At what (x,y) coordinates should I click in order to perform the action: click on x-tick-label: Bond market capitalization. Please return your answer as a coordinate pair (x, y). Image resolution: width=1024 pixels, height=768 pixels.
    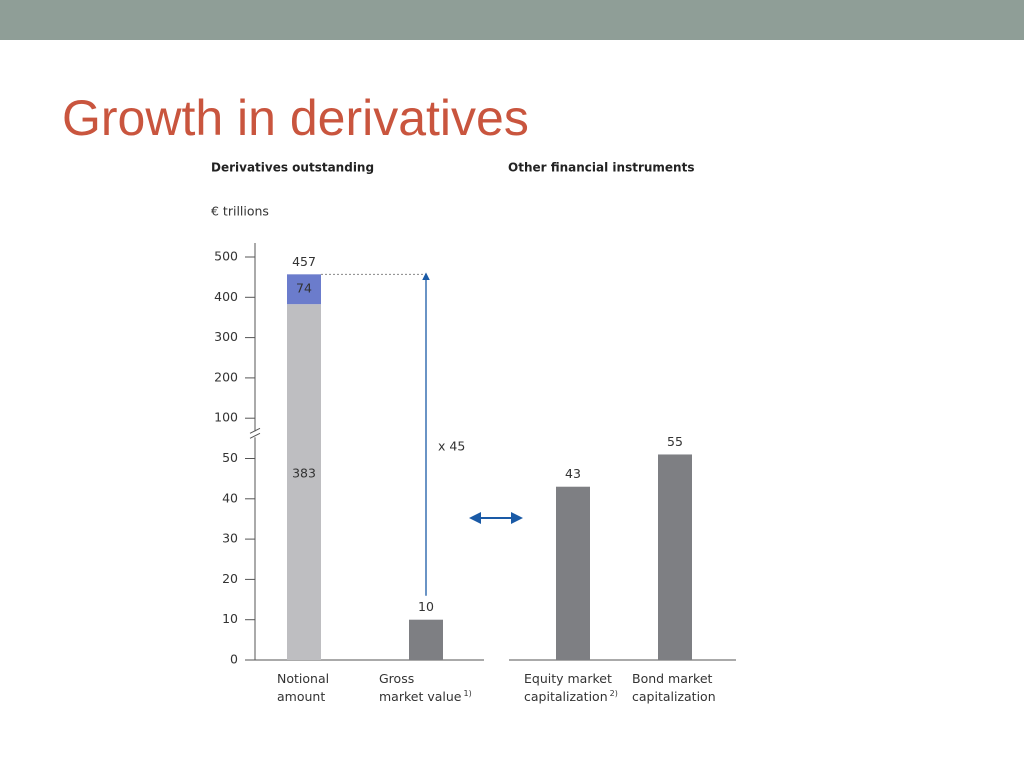
    Looking at the image, I should click on (674, 687).